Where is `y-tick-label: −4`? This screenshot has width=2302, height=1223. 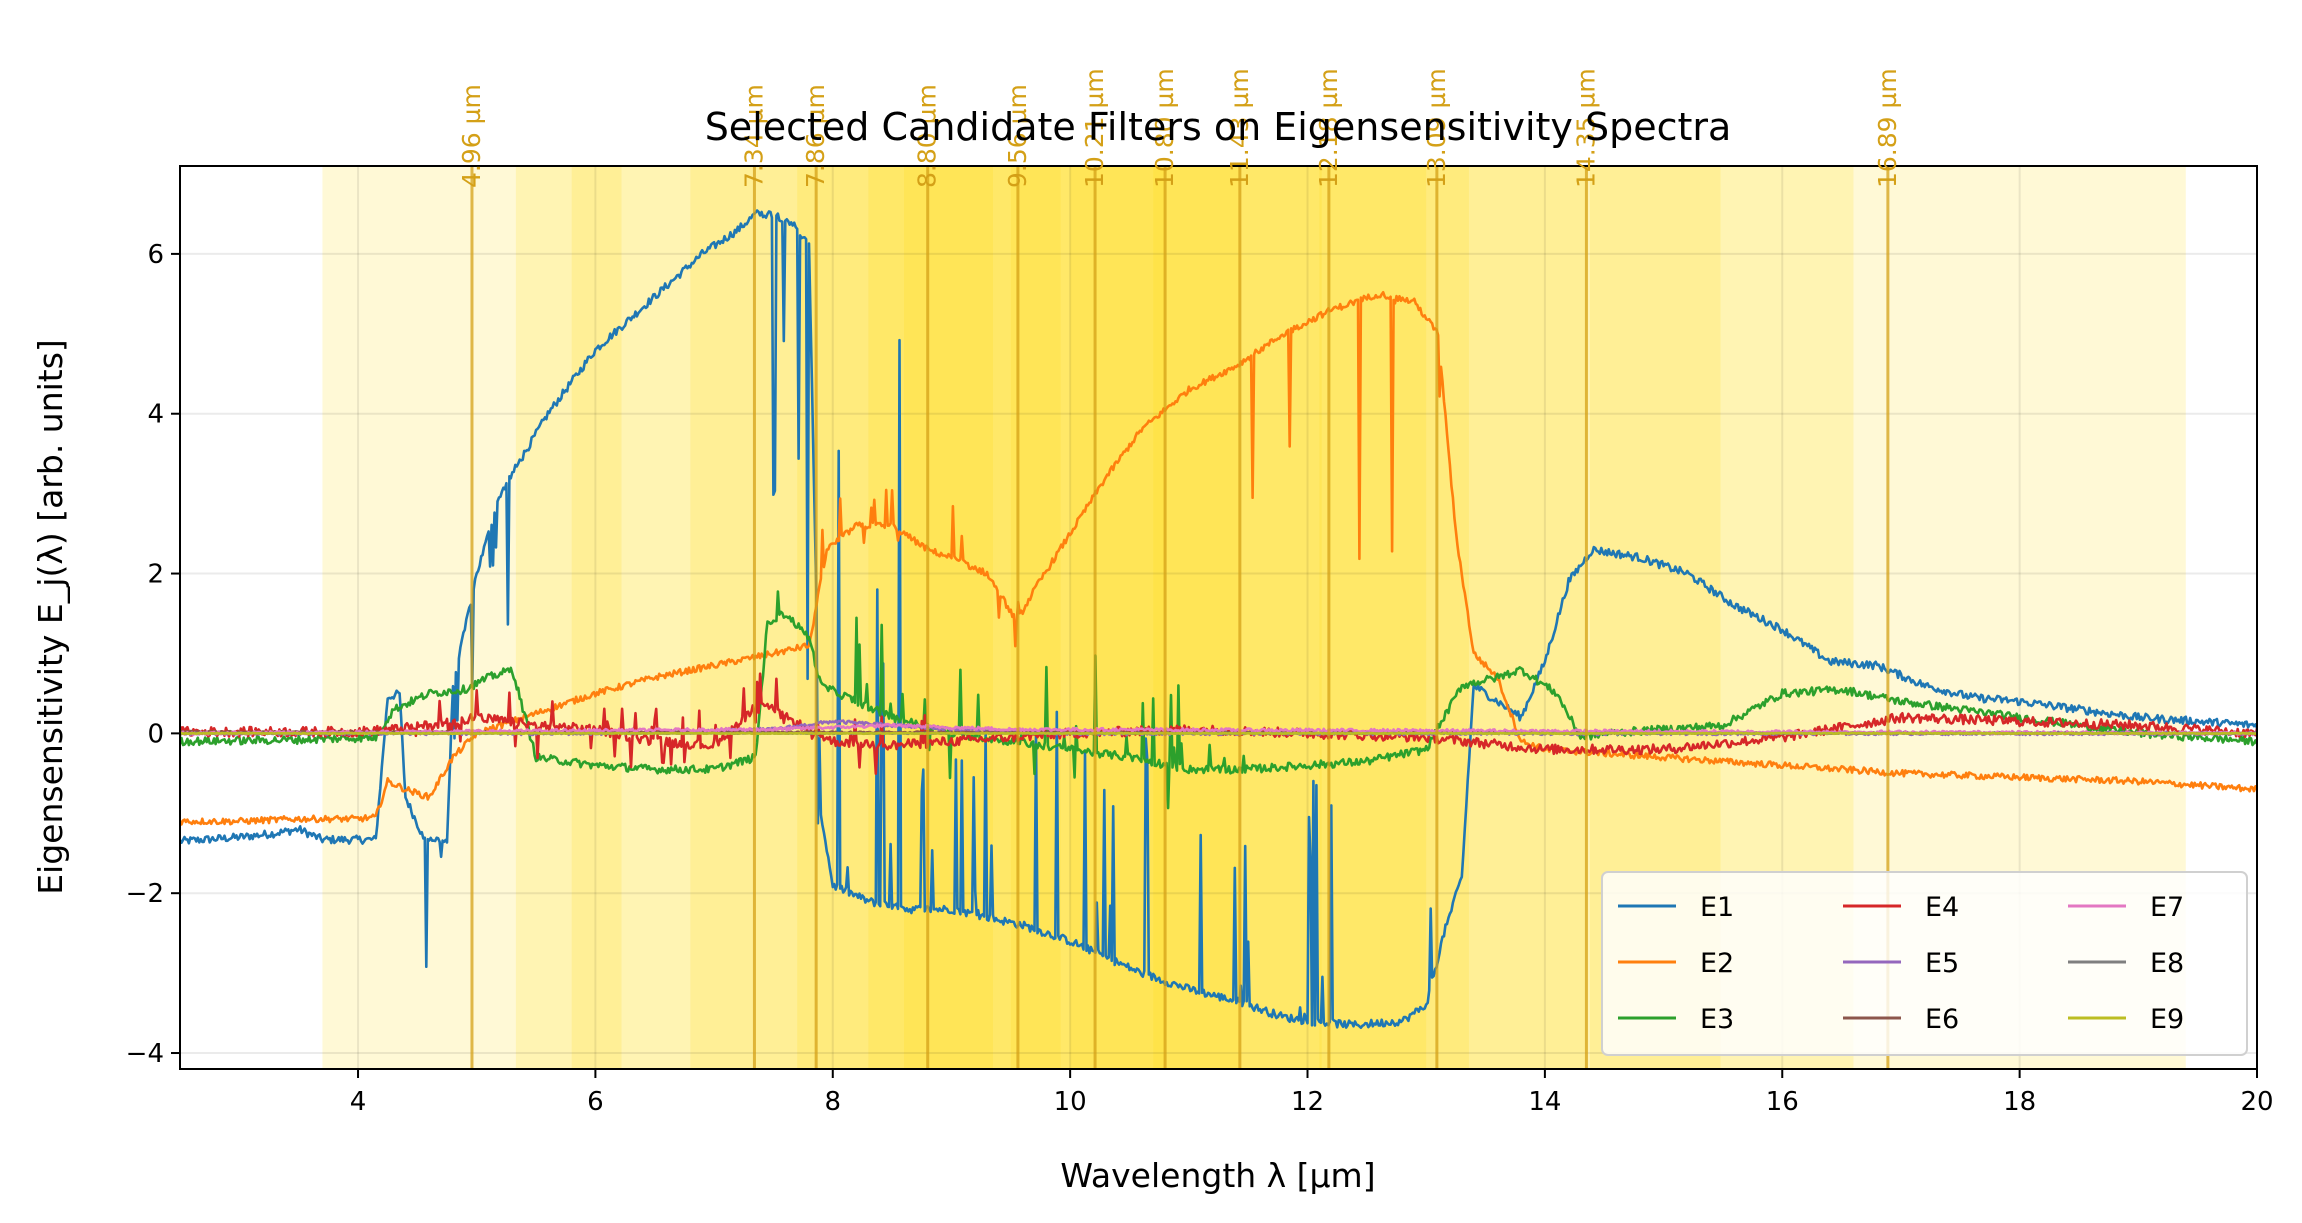
y-tick-label: −4 is located at coordinates (145, 1054).